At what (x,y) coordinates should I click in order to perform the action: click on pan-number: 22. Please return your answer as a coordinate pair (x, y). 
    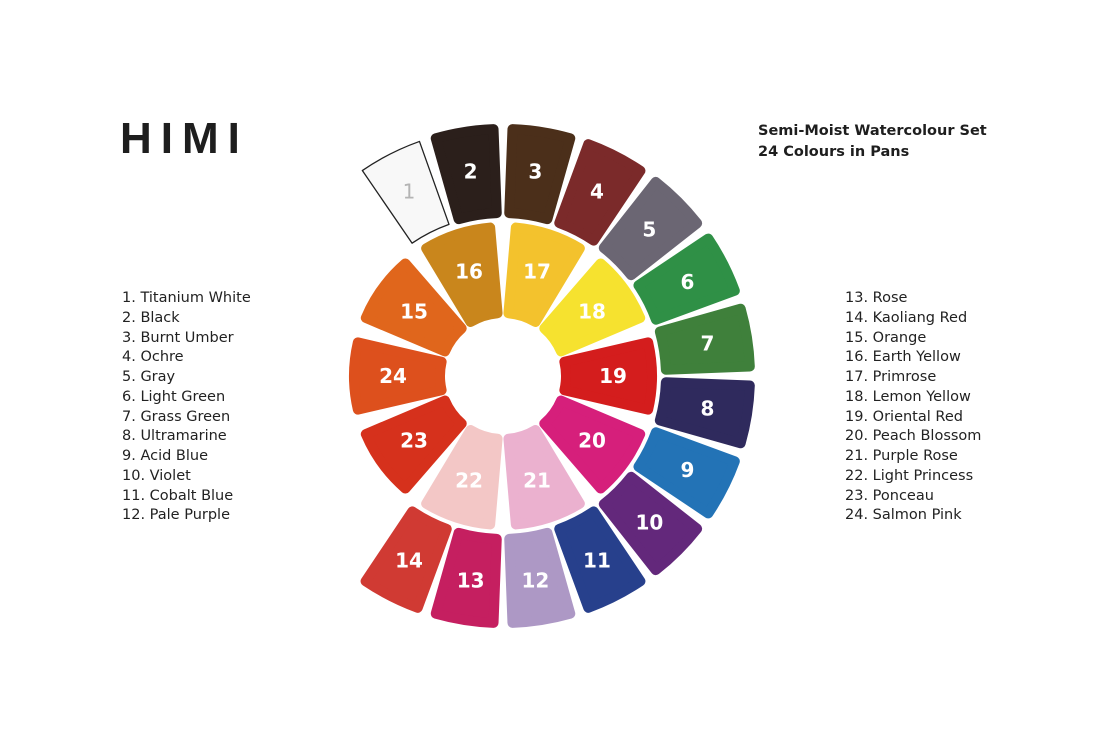
    Looking at the image, I should click on (469, 481).